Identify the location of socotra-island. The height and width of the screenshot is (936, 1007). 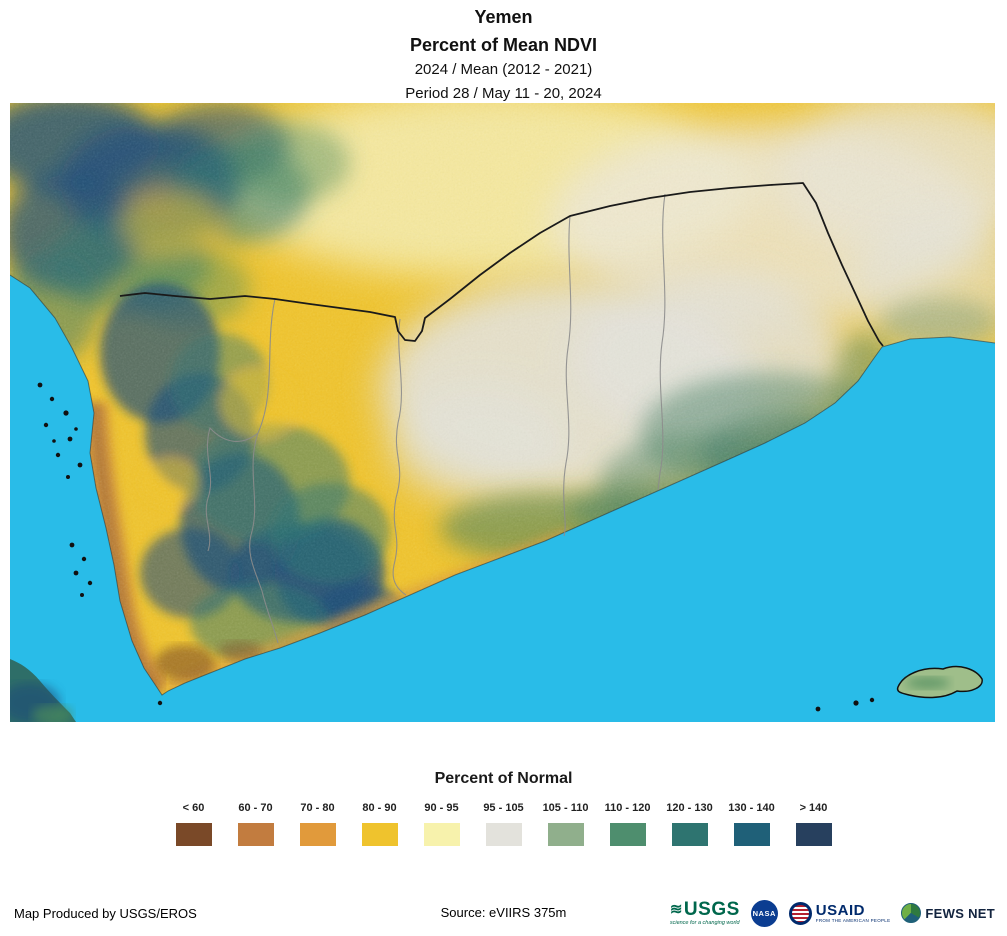
(939, 682).